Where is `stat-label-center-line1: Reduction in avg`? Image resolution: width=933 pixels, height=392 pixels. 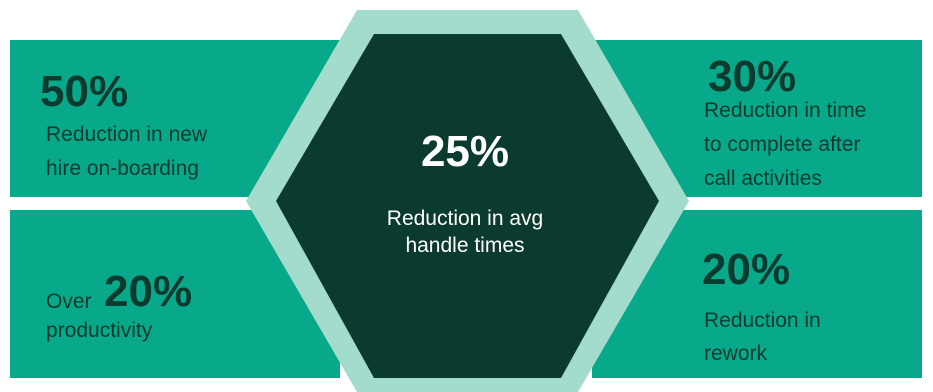
stat-label-center-line1: Reduction in avg is located at coordinates (465, 218).